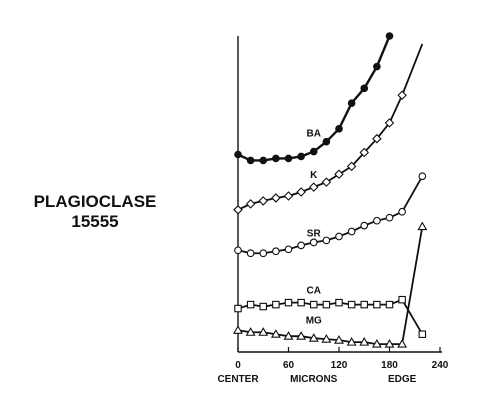 This screenshot has height=406, width=481. I want to click on x-tick-label: 0, so click(238, 365).